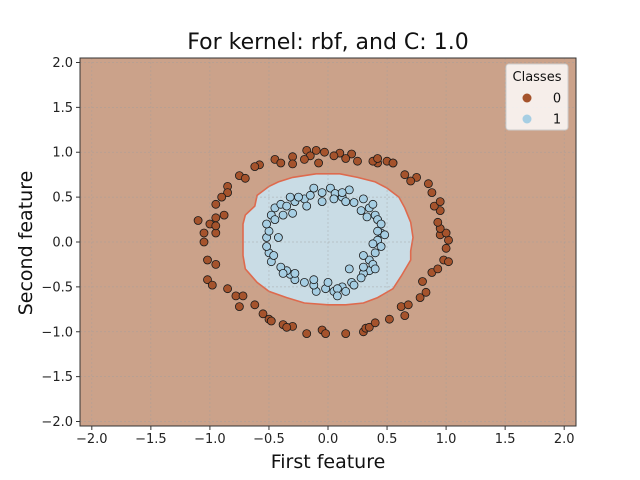  Describe the element at coordinates (57, 377) in the screenshot. I see `y-tick-label: −1.5` at that location.